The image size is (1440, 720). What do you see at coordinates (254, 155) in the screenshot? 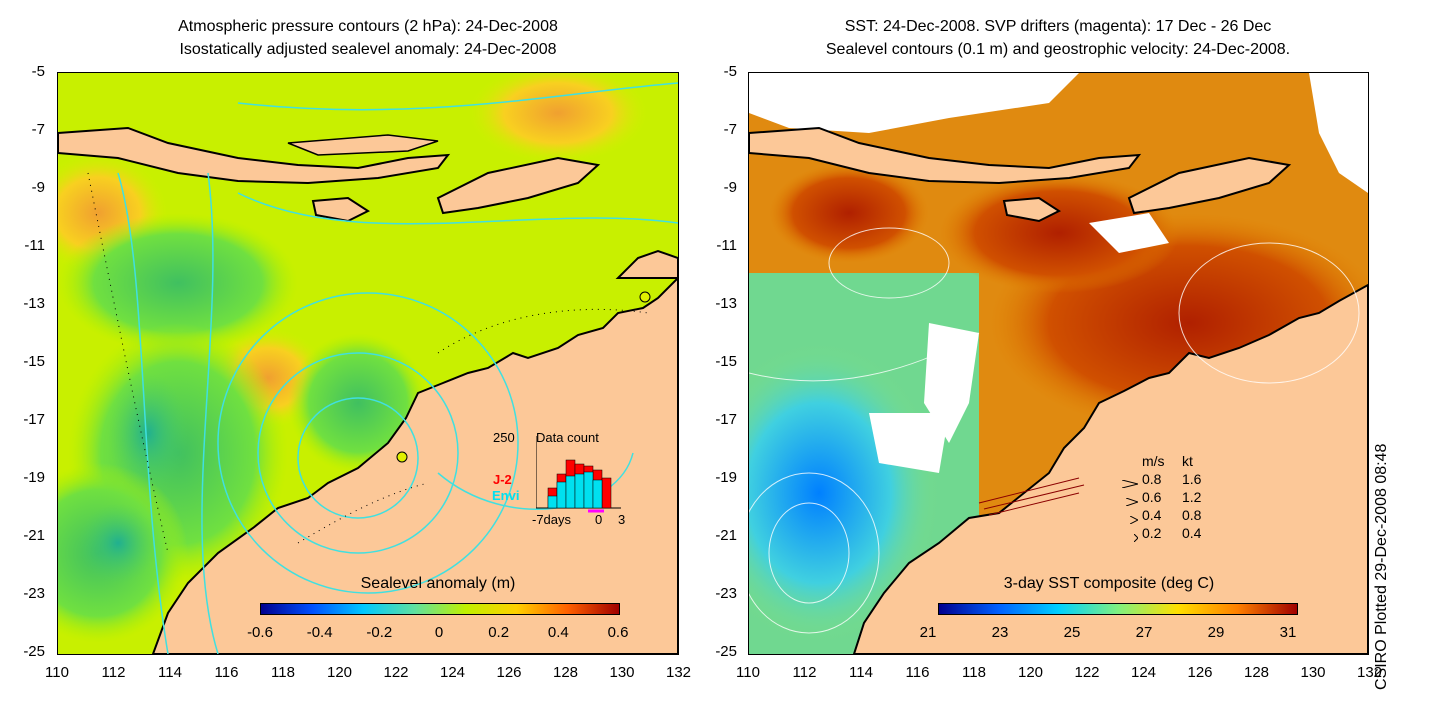
I see `nusa-tenggara` at bounding box center [254, 155].